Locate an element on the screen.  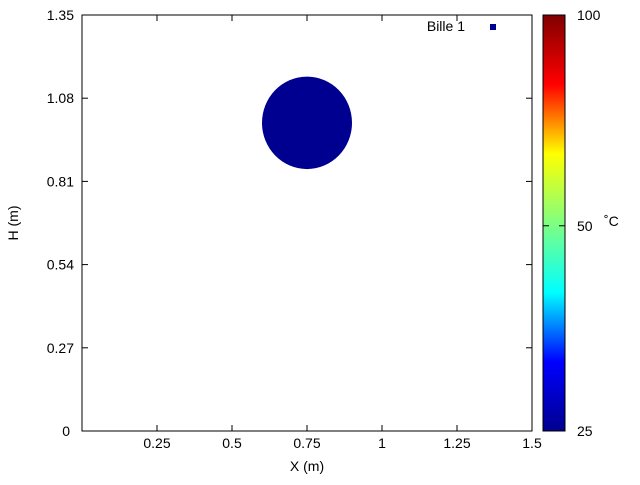
y-tick-label: 1.35 is located at coordinates (60, 15).